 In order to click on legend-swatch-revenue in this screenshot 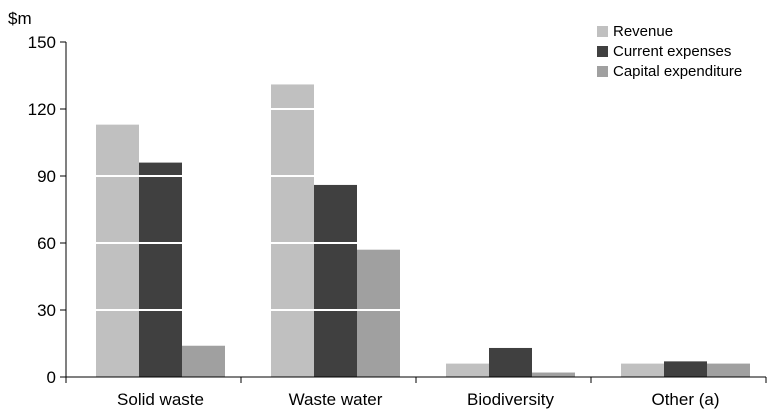, I will do `click(602, 31)`.